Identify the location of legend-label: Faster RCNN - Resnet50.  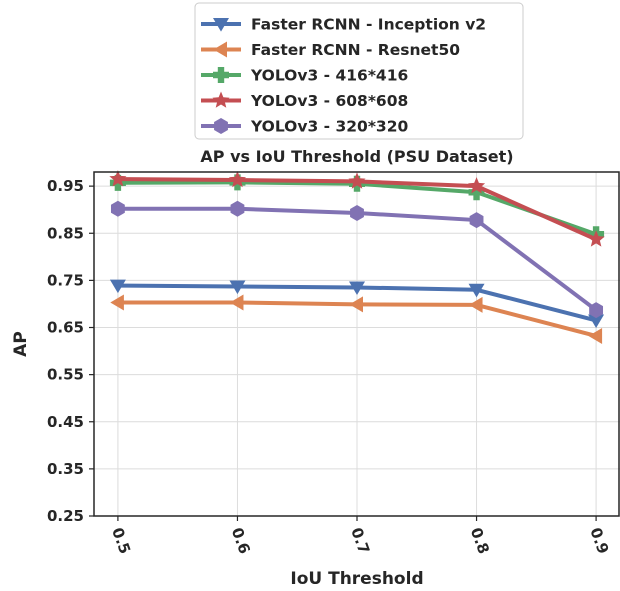
(355, 50).